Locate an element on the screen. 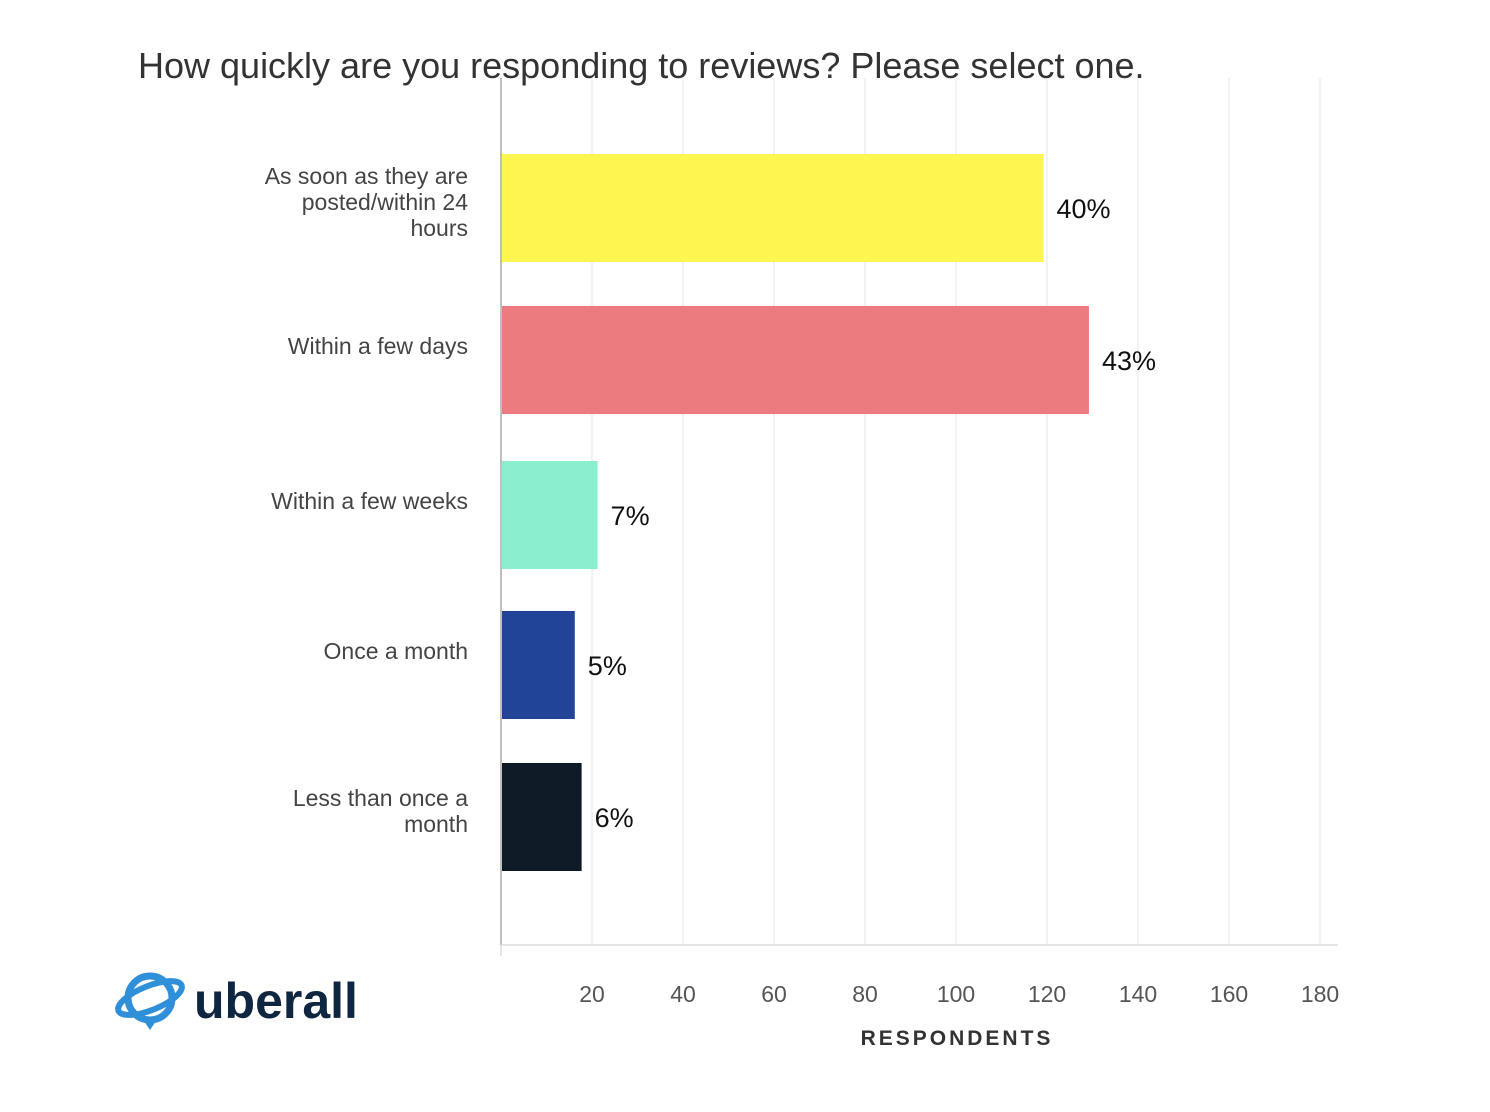  category-label-0-0: As soon as they are is located at coordinates (366, 176).